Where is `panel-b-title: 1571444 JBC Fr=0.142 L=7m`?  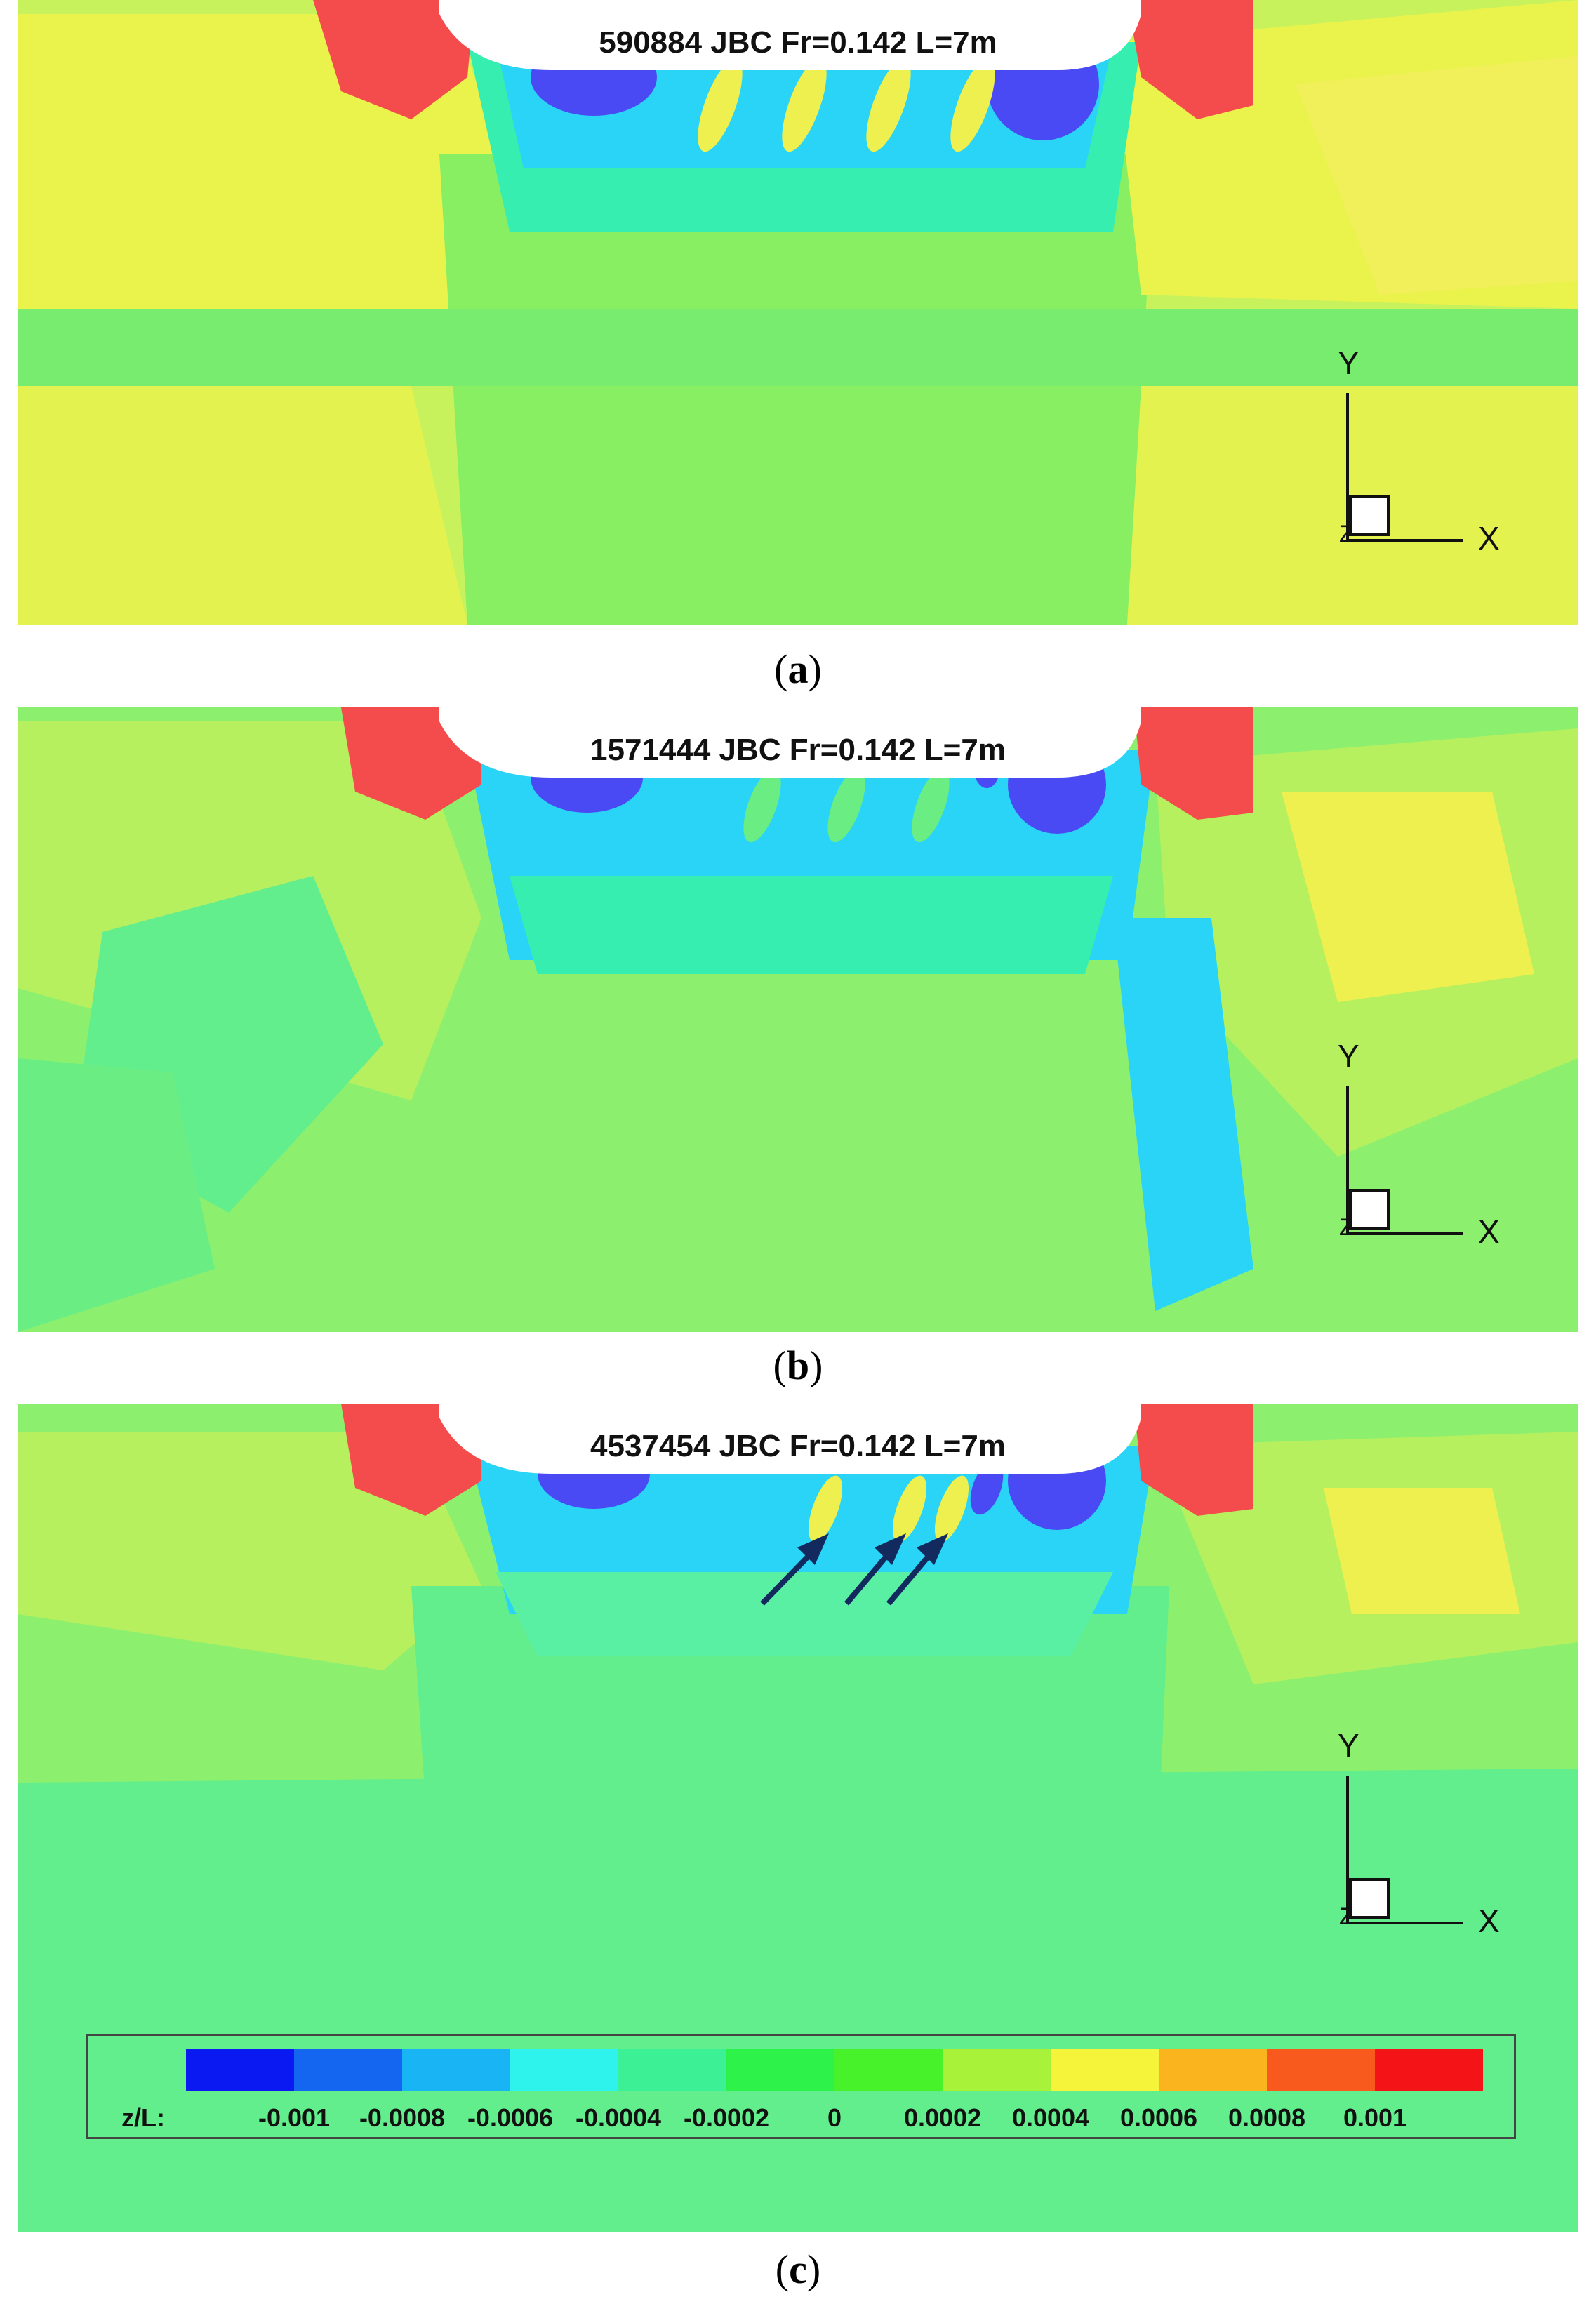
panel-b-title: 1571444 JBC Fr=0.142 L=7m is located at coordinates (798, 750).